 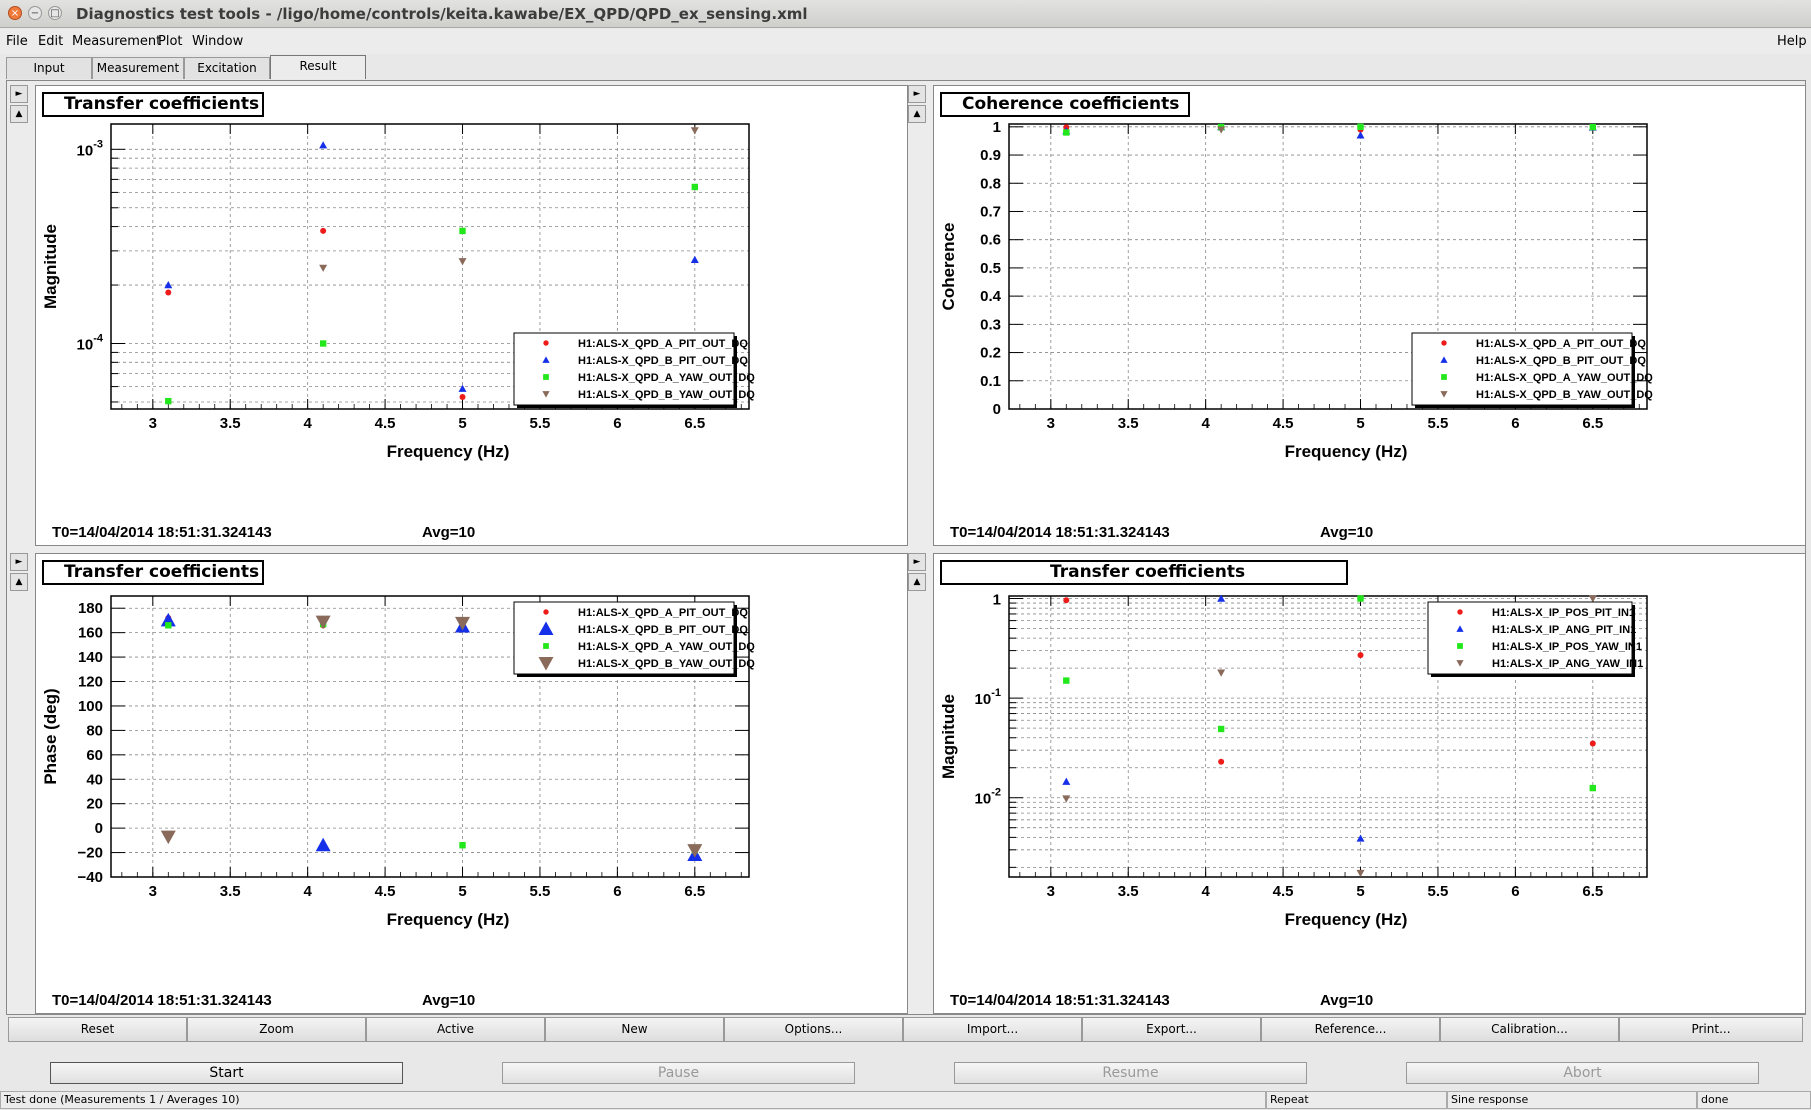 What do you see at coordinates (1582, 1073) in the screenshot?
I see `abort-button: Abort` at bounding box center [1582, 1073].